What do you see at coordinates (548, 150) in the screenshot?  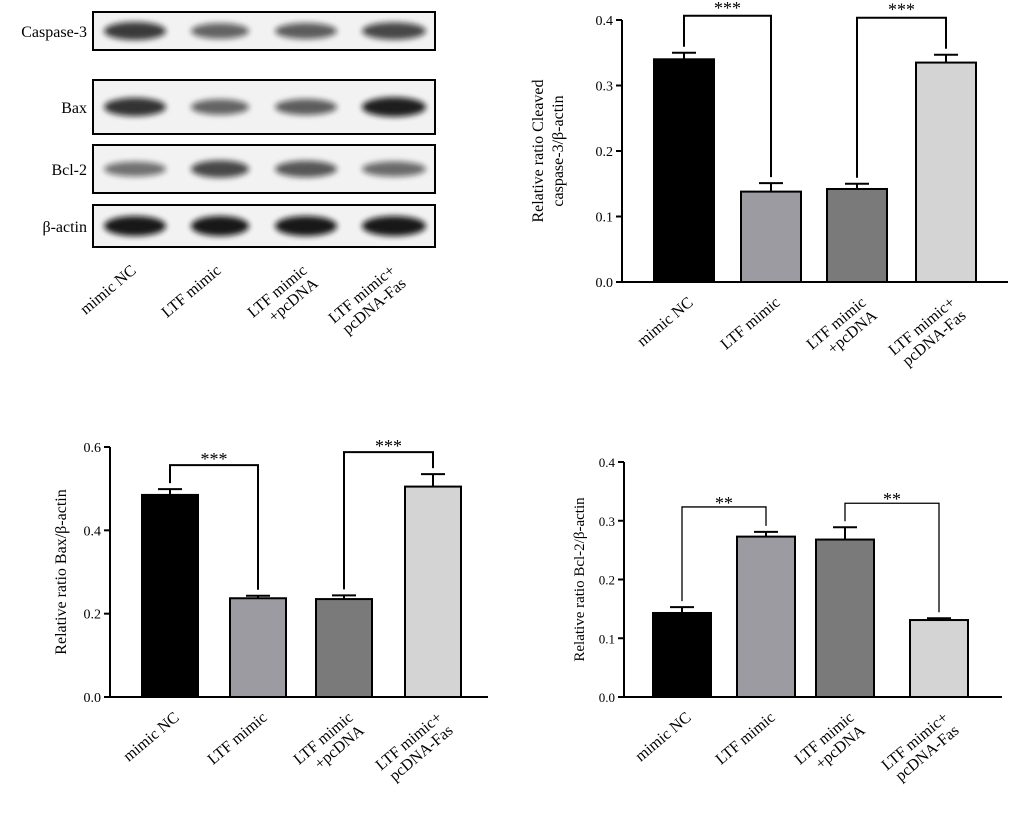 I see `y-axis-label: Relative ratio Cleaved caspase-3/β-actin` at bounding box center [548, 150].